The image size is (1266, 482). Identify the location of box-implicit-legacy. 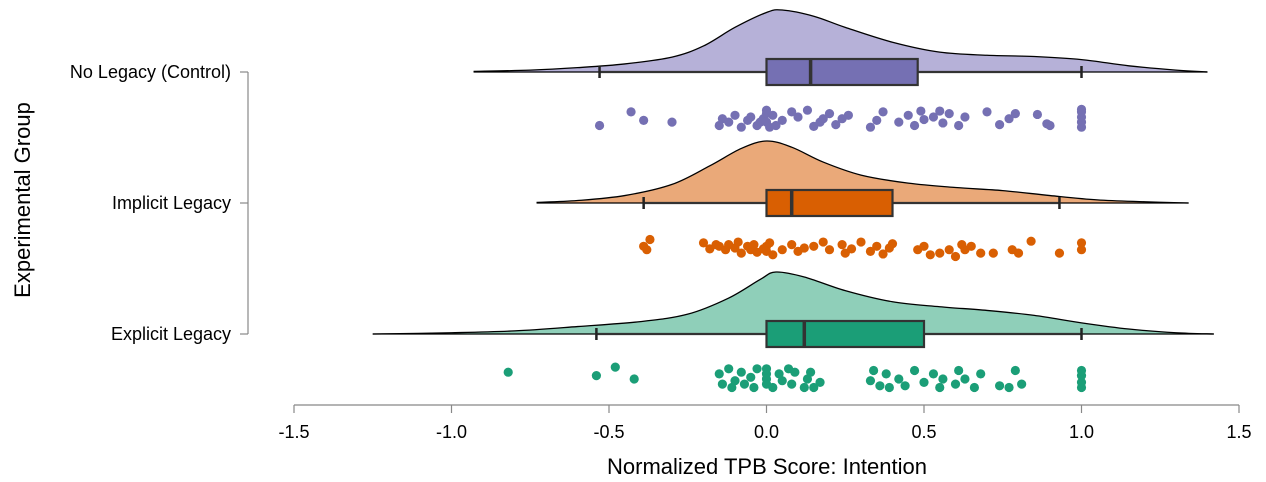
(829, 203).